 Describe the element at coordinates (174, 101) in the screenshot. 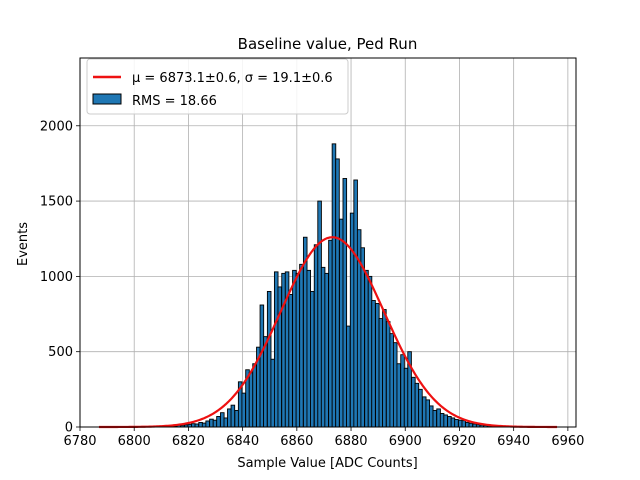

I see `legend-hist-label: RMS = 18.66` at that location.